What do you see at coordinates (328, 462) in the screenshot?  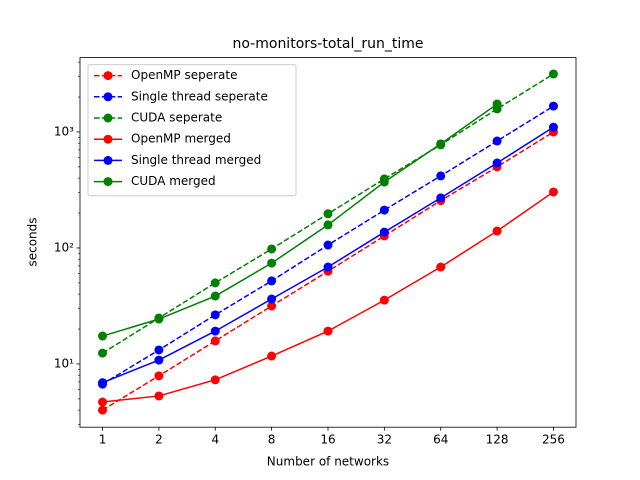 I see `x-axis-label: Number of networks` at bounding box center [328, 462].